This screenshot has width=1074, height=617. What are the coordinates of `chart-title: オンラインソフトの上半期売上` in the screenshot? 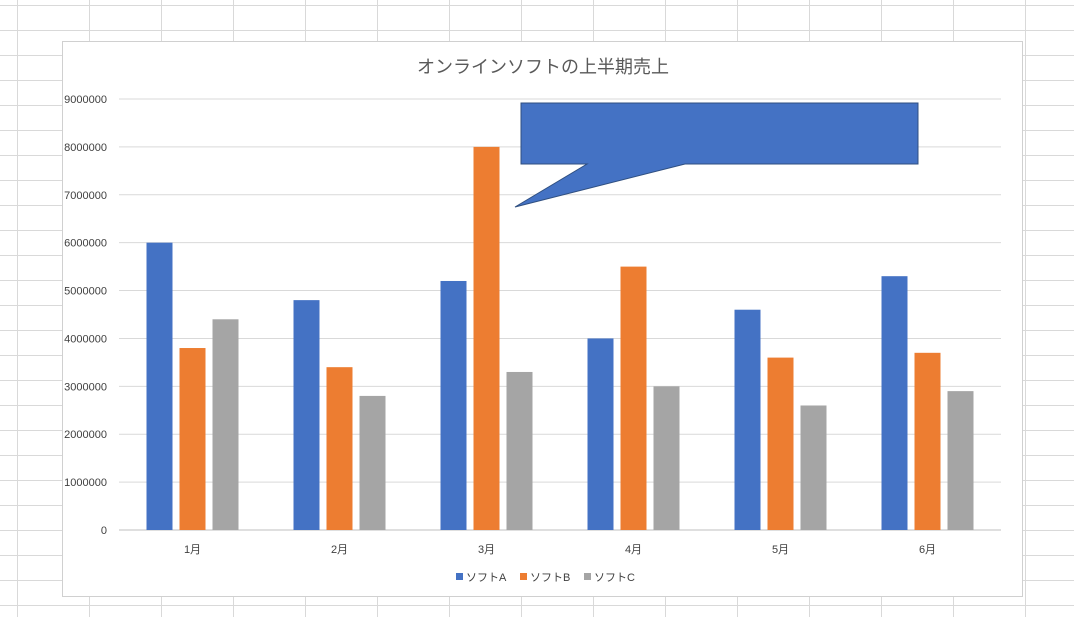 It's located at (543, 67).